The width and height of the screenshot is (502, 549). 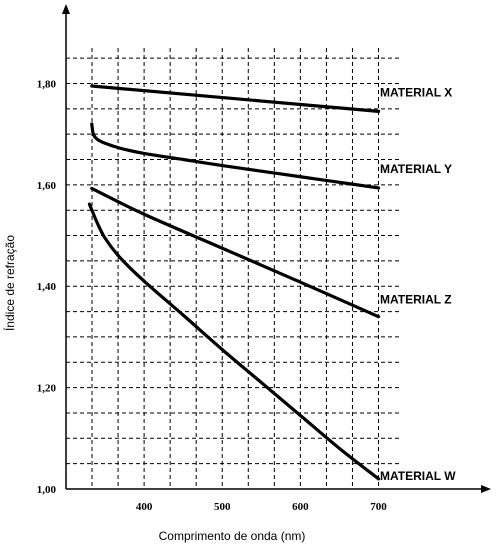 What do you see at coordinates (9, 283) in the screenshot?
I see `y-axis-label: Índice de refração` at bounding box center [9, 283].